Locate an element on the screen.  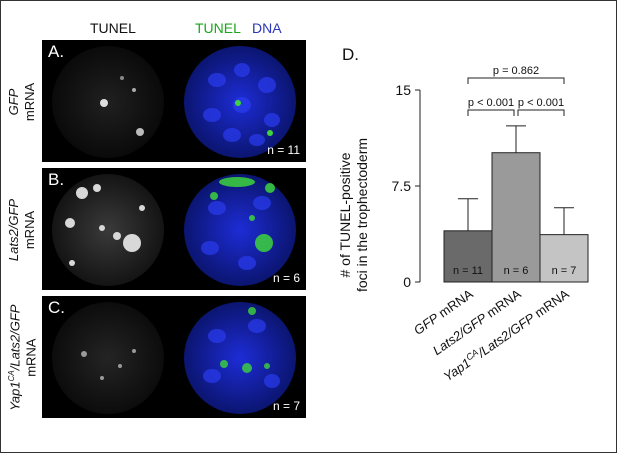
n-count-b: n = 6 is located at coordinates (286, 278).